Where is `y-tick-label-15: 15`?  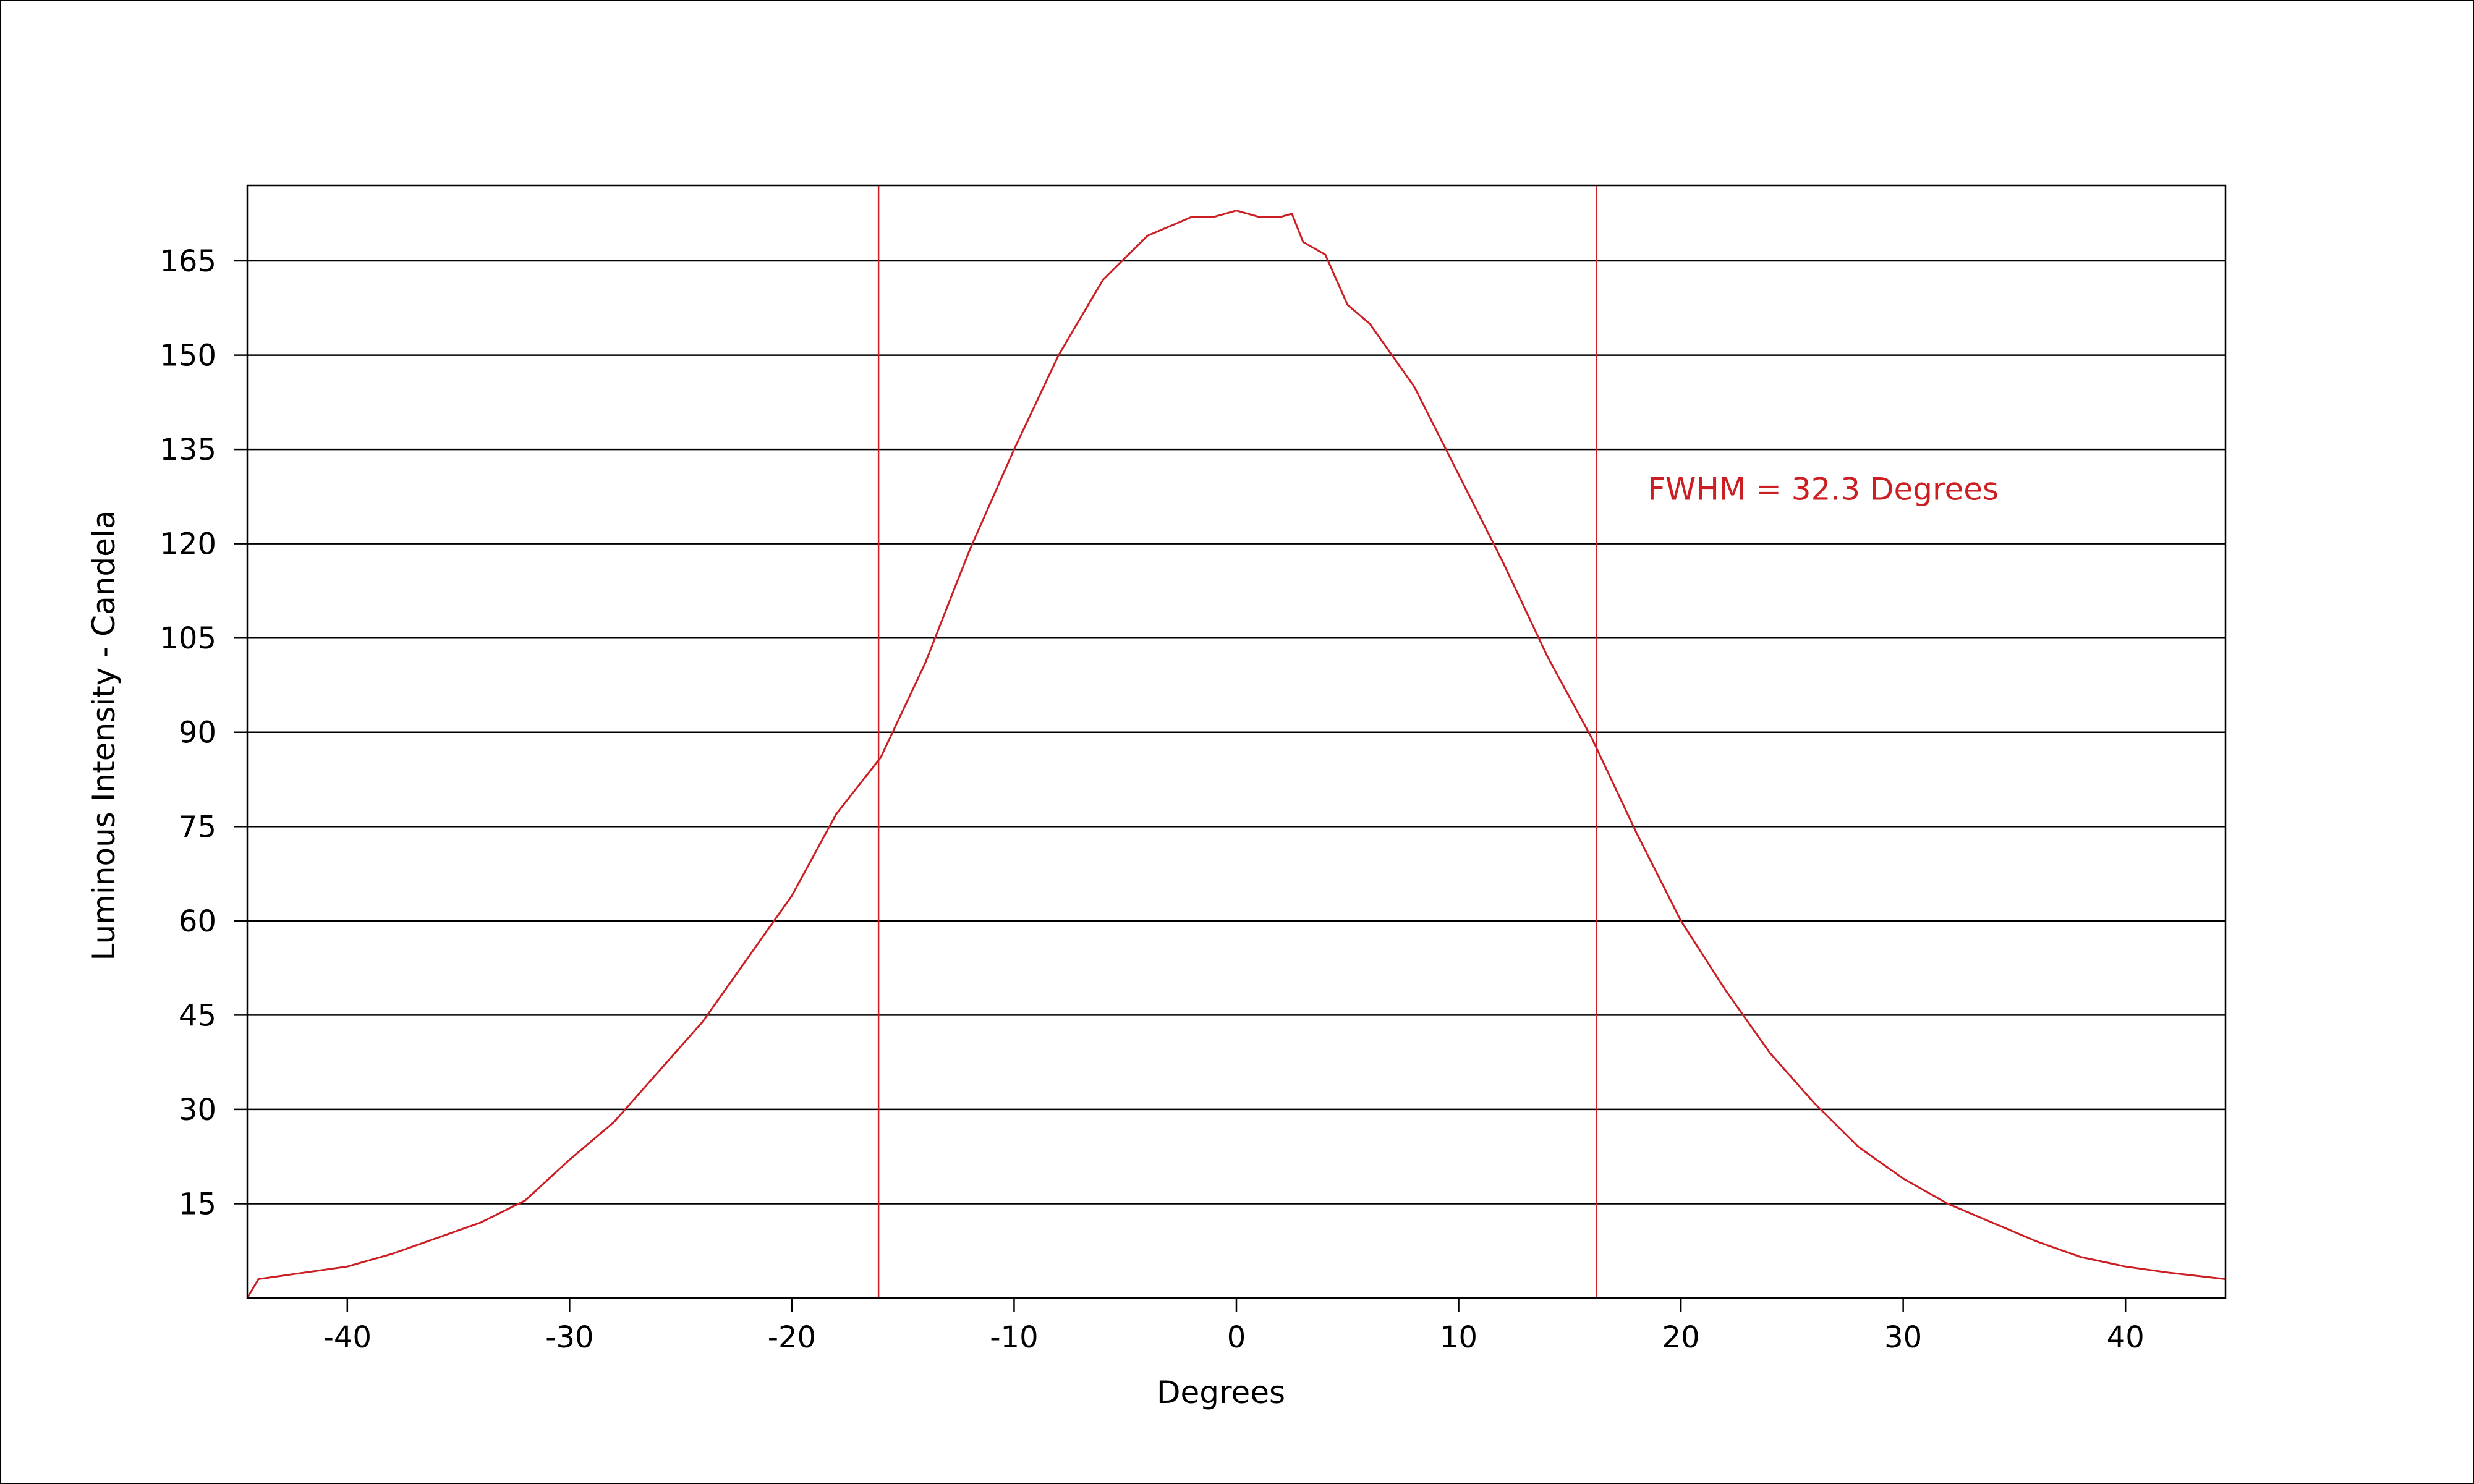 y-tick-label-15: 15 is located at coordinates (197, 1204).